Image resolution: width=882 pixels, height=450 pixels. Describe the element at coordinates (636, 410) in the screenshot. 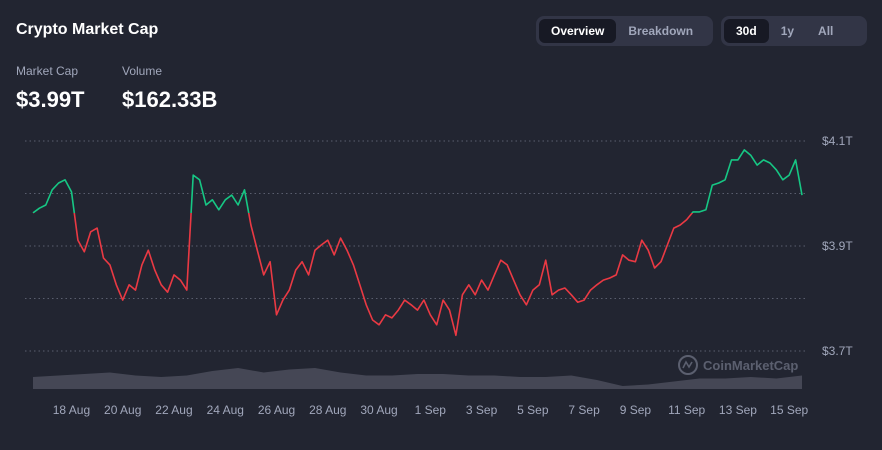

I see `x-tick-label: 9 Sep` at that location.